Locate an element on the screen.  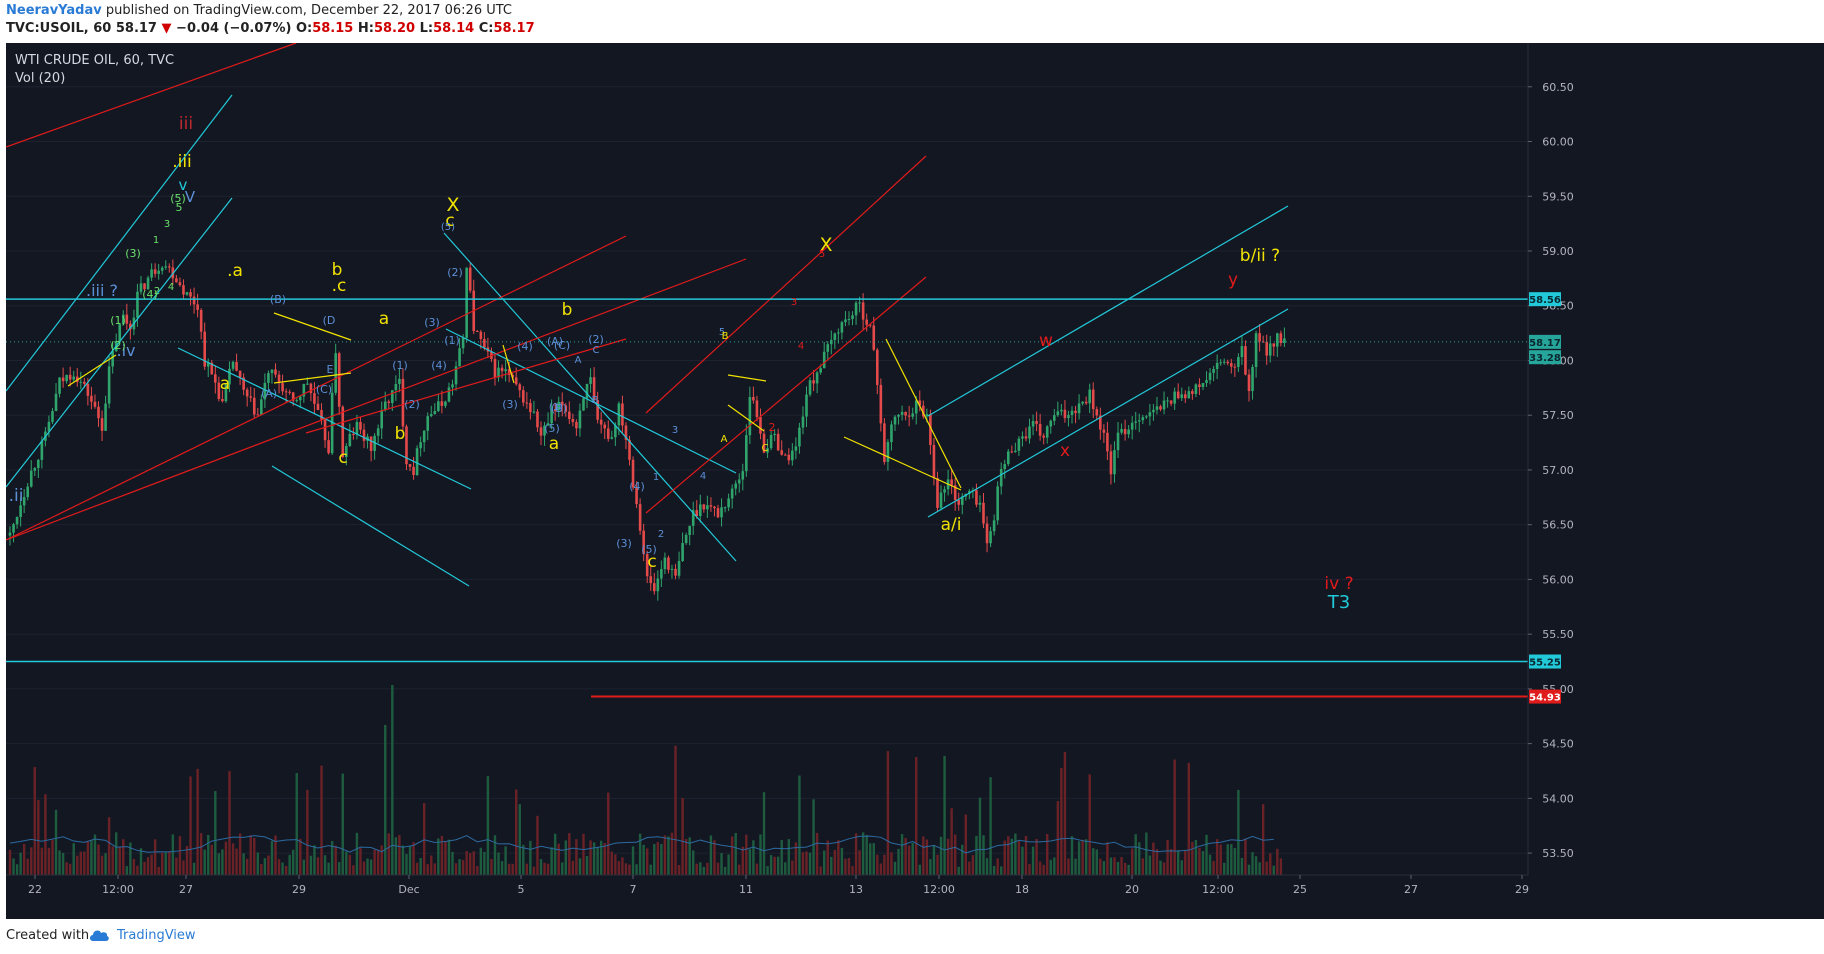
wave-label: .c is located at coordinates (339, 286).